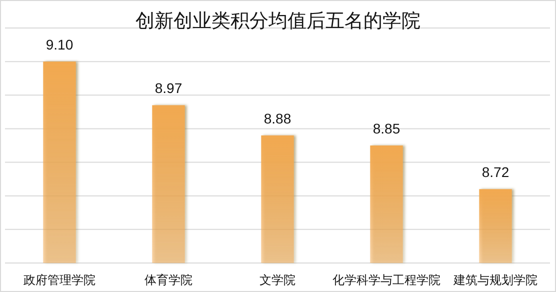 Image resolution: width=556 pixels, height=292 pixels. Describe the element at coordinates (278, 21) in the screenshot. I see `chart-title: 创新创业类积分均值后五名的学院` at that location.